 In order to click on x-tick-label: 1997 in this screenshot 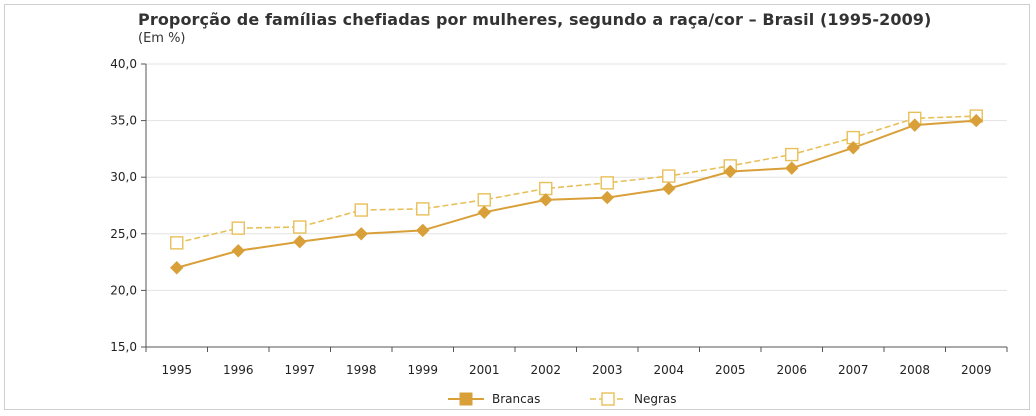, I will do `click(299, 370)`.